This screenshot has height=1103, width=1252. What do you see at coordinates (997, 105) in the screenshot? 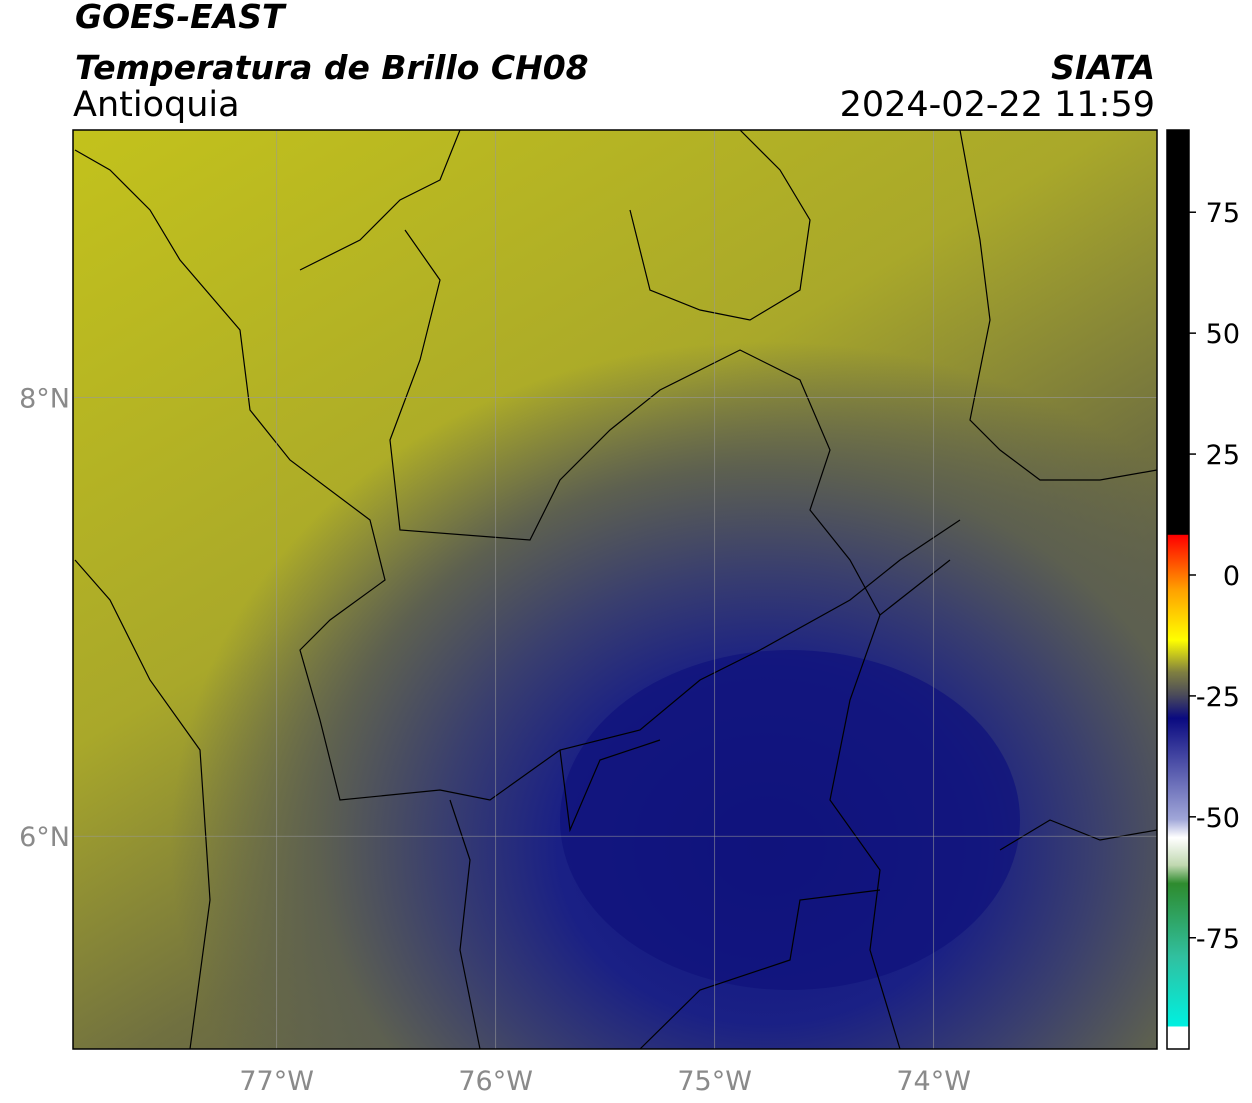
I see `timestamp: 2024-02-22 11:59` at bounding box center [997, 105].